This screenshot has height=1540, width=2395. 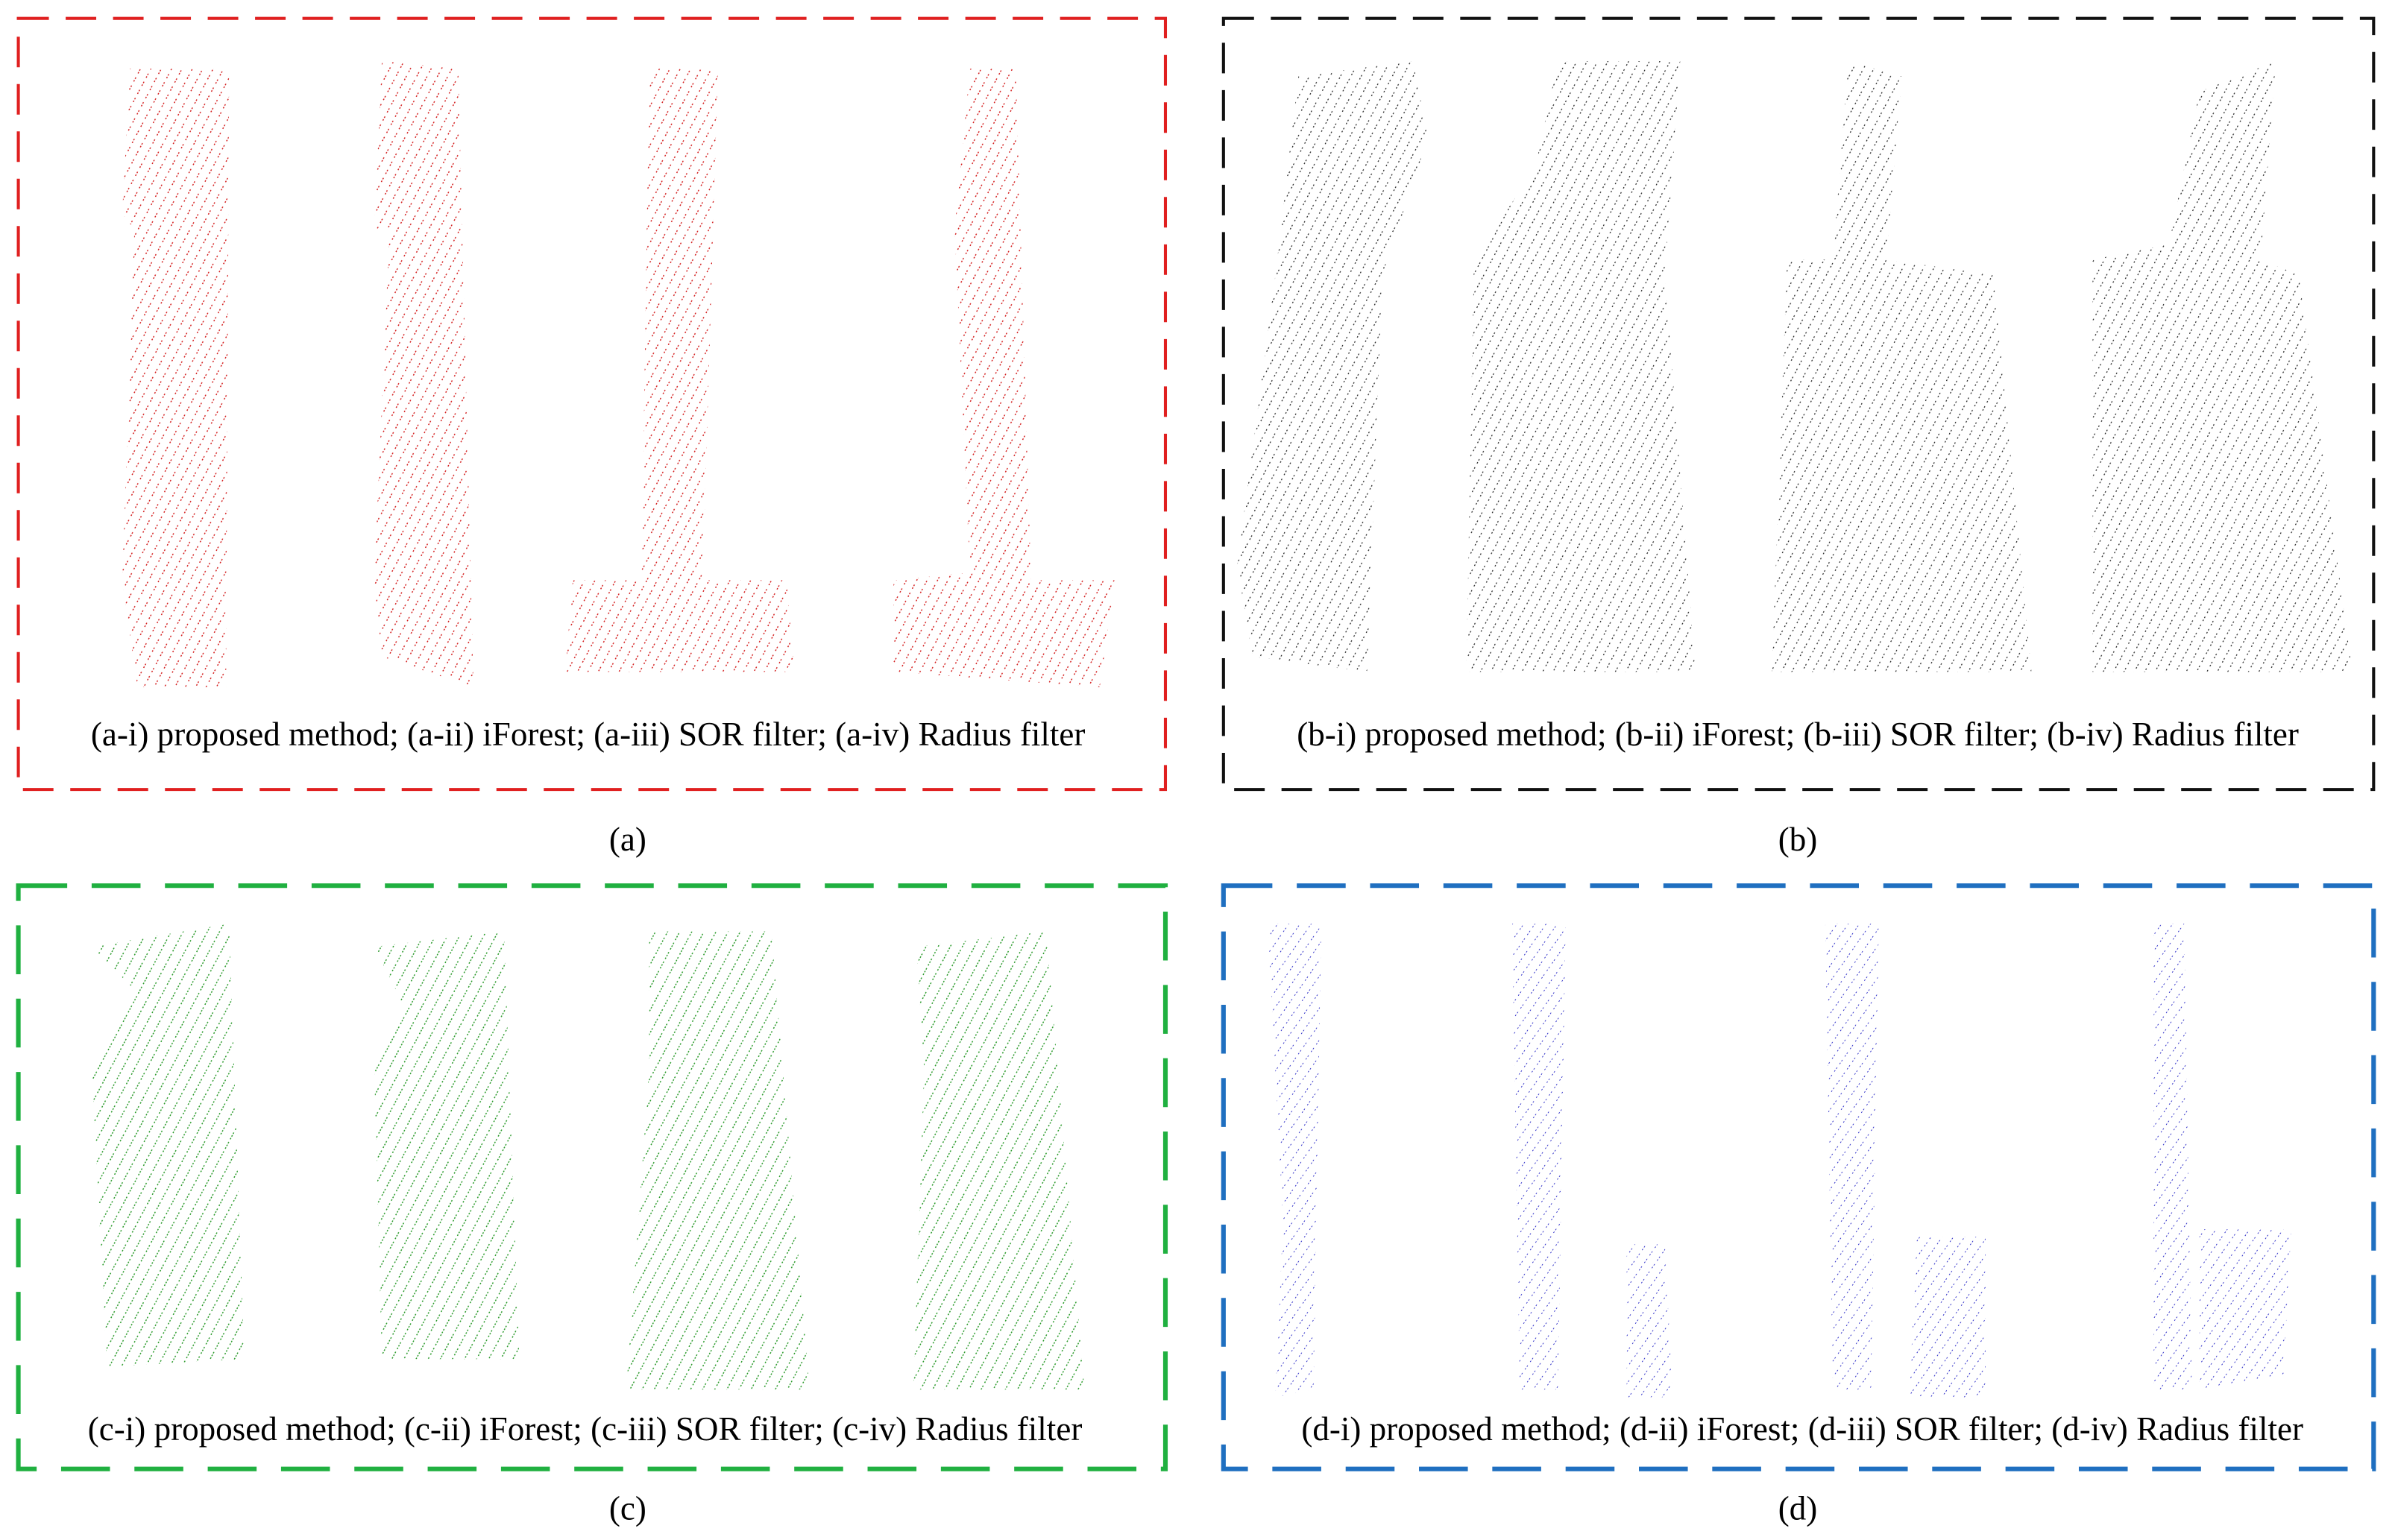 What do you see at coordinates (1798, 840) in the screenshot?
I see `panel-label: (b)` at bounding box center [1798, 840].